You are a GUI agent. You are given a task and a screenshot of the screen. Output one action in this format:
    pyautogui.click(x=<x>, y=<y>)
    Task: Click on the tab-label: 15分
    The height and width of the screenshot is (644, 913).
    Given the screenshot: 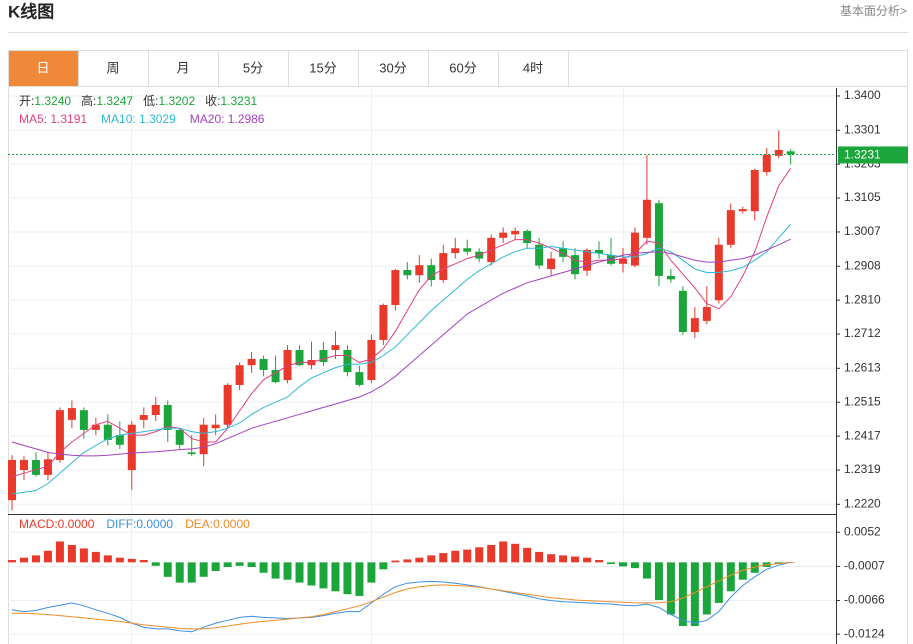 What is the action you would take?
    pyautogui.click(x=322, y=67)
    